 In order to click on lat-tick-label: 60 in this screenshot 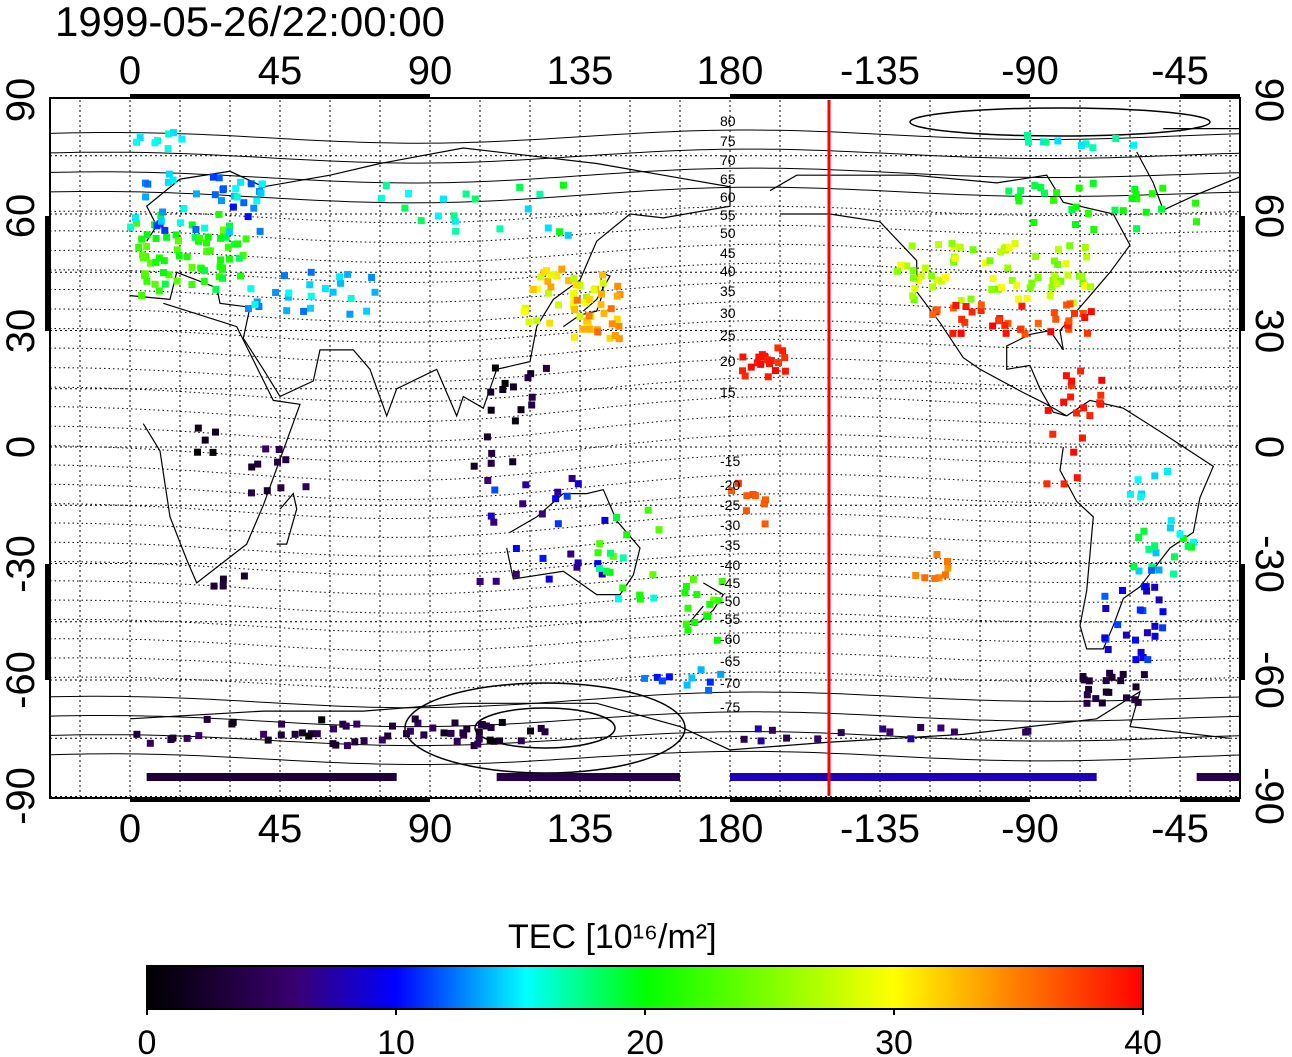, I will do `click(21, 216)`.